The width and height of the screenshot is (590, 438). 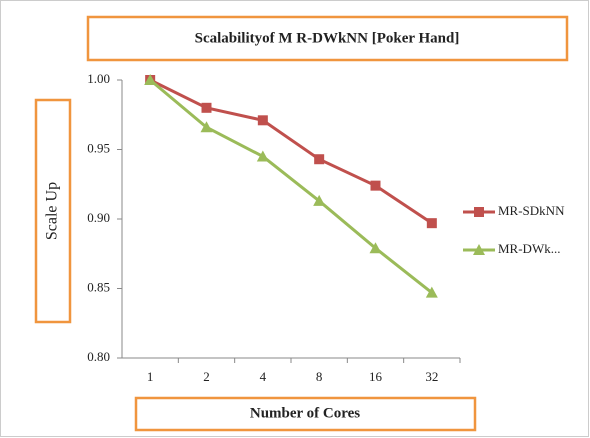 What do you see at coordinates (531, 210) in the screenshot?
I see `legend-label: MR-SDkNN` at bounding box center [531, 210].